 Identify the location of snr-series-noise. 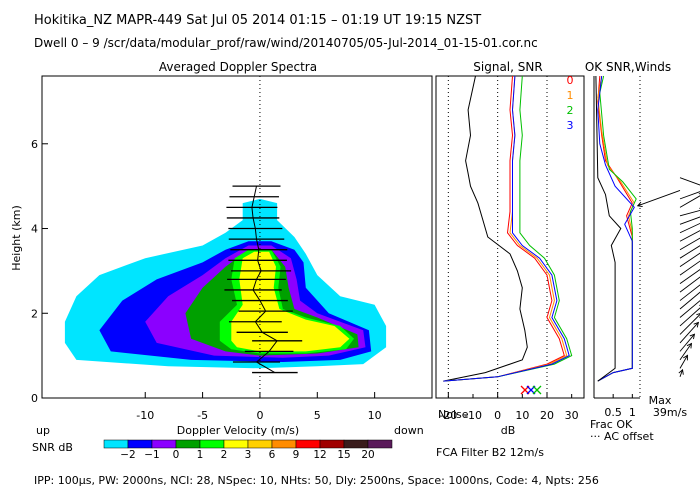
(485, 228).